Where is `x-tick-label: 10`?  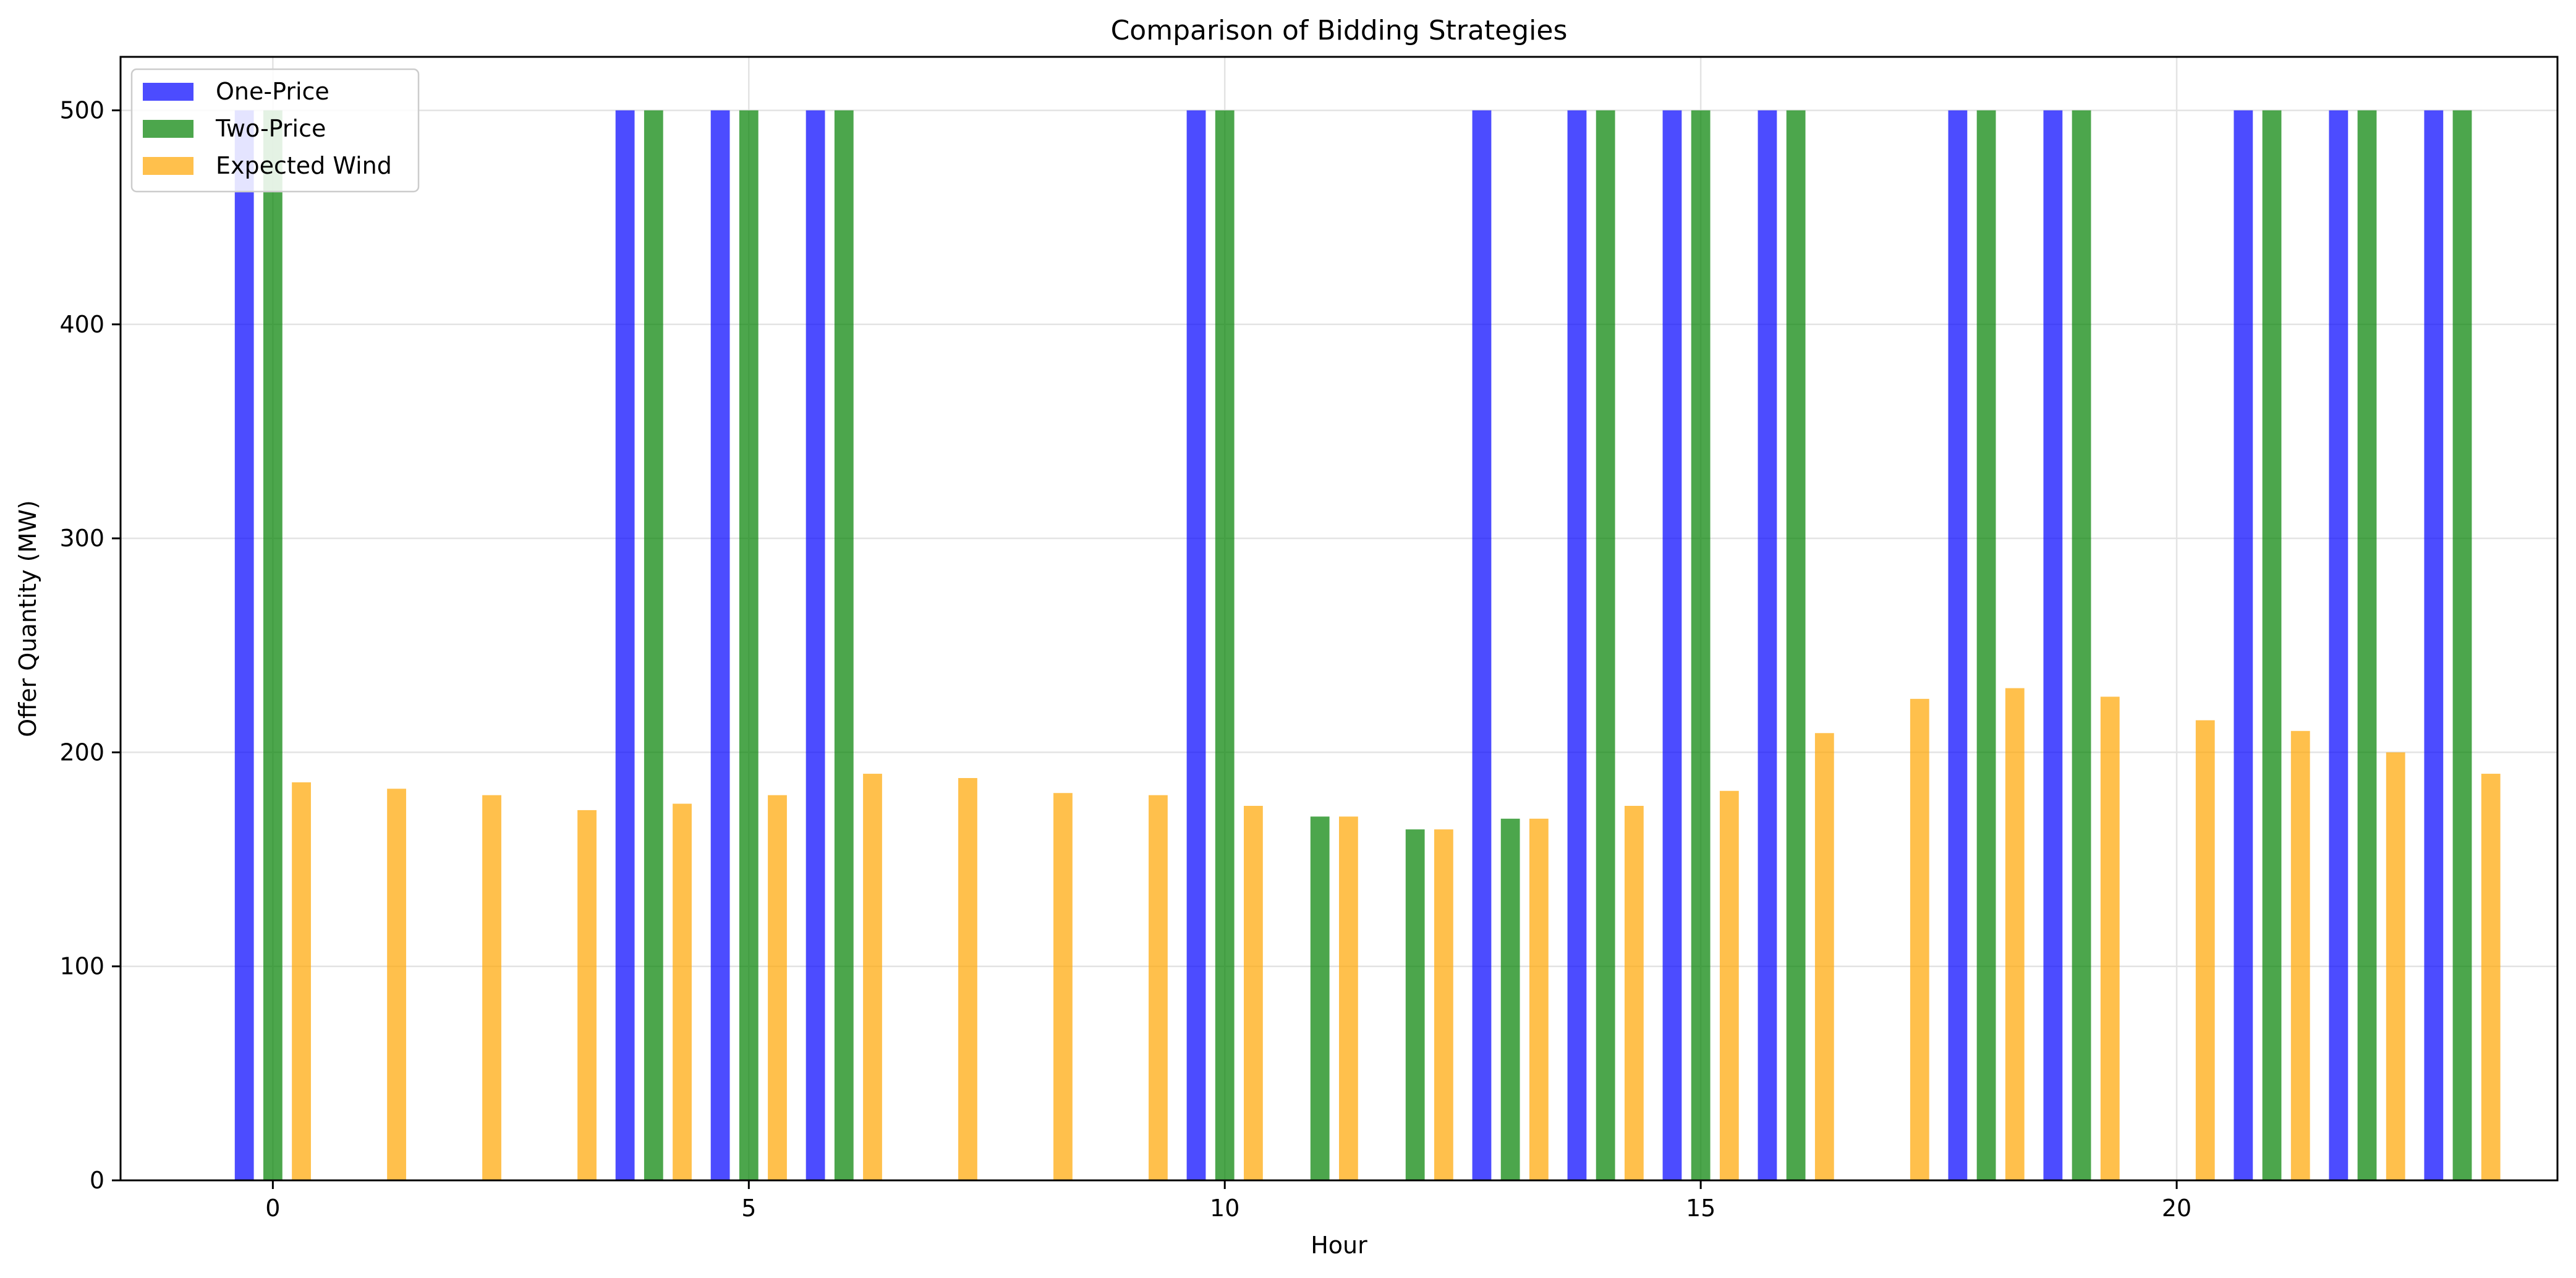
x-tick-label: 10 is located at coordinates (1224, 1208).